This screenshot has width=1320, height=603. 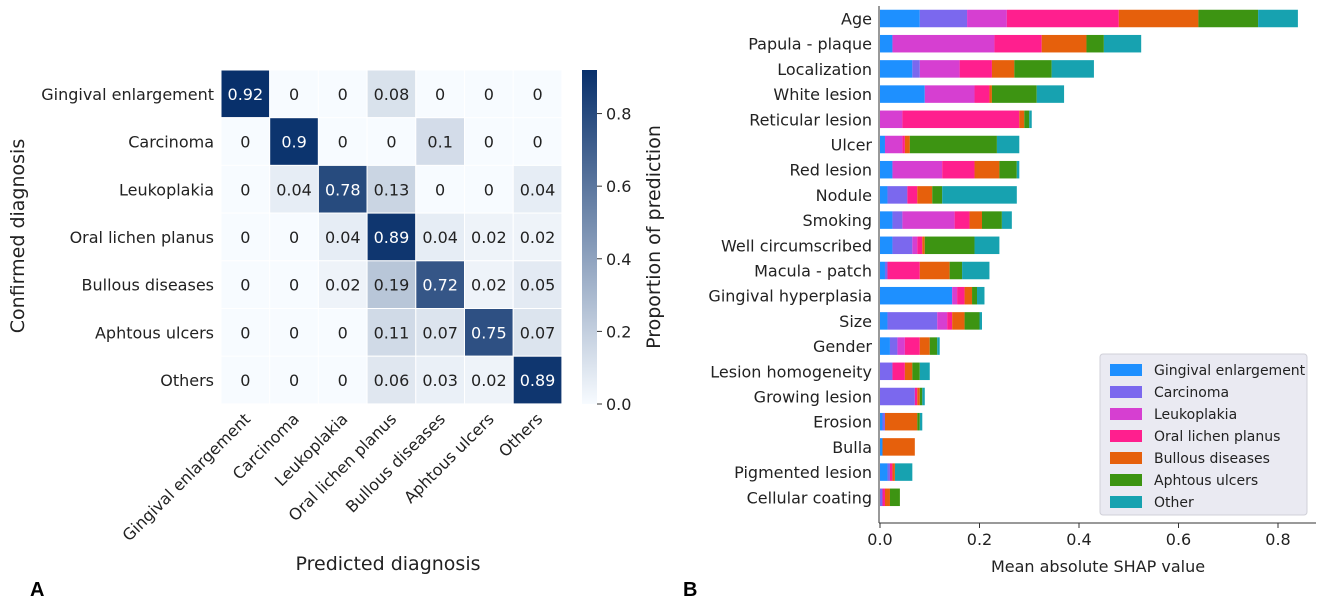 I want to click on x-tick-label: 0.2, so click(x=979, y=539).